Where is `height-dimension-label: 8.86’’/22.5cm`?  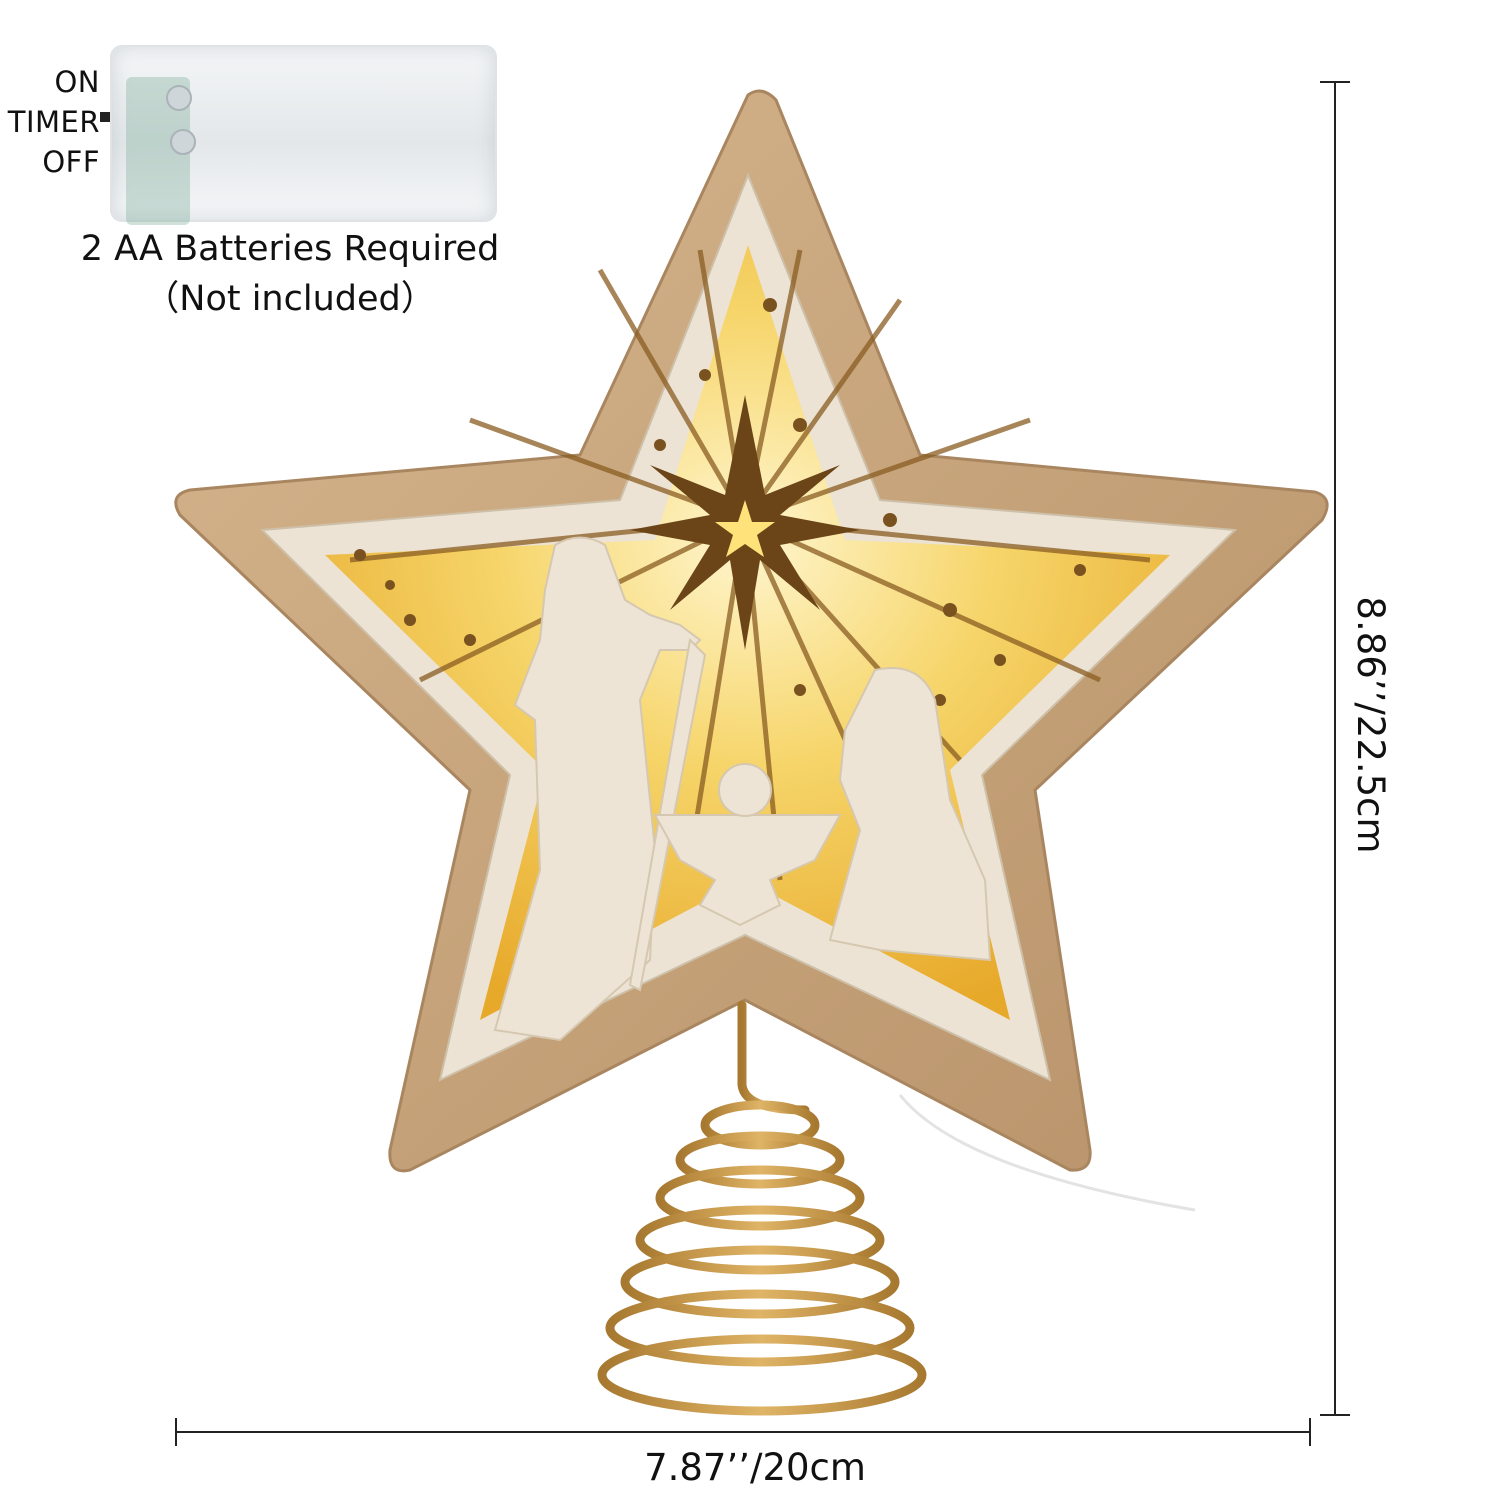 height-dimension-label: 8.86’’/22.5cm is located at coordinates (1370, 725).